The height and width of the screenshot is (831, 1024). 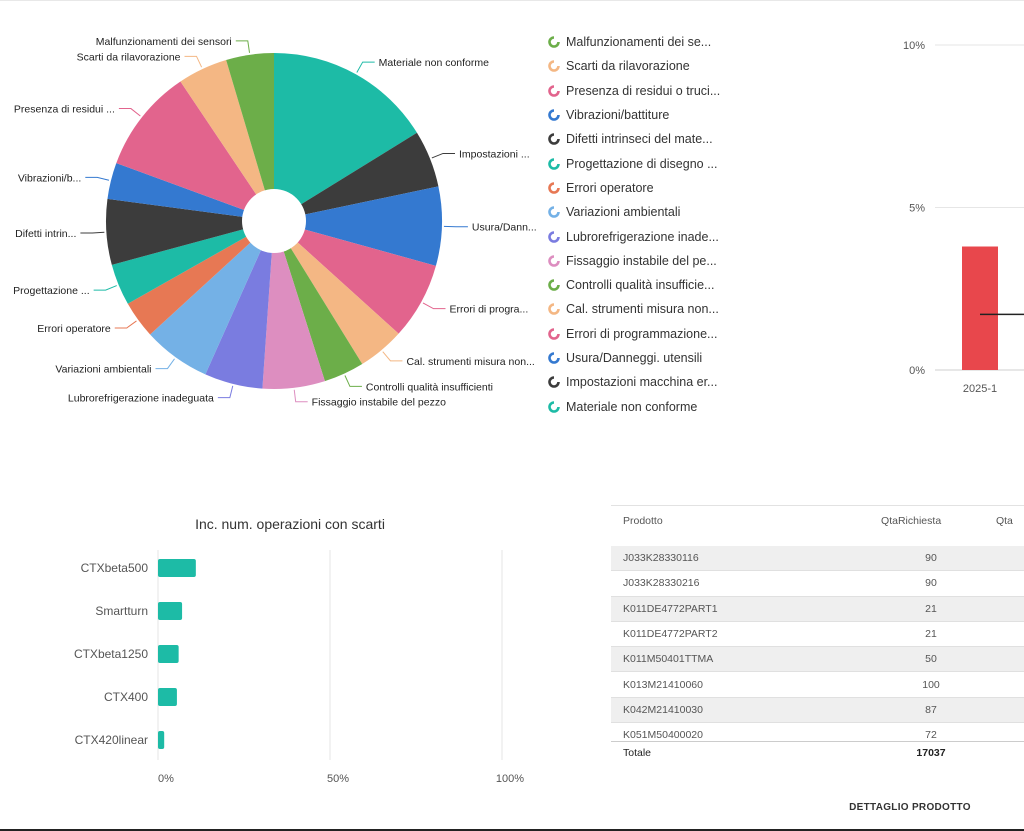 What do you see at coordinates (980, 308) in the screenshot?
I see `percentage-bar` at bounding box center [980, 308].